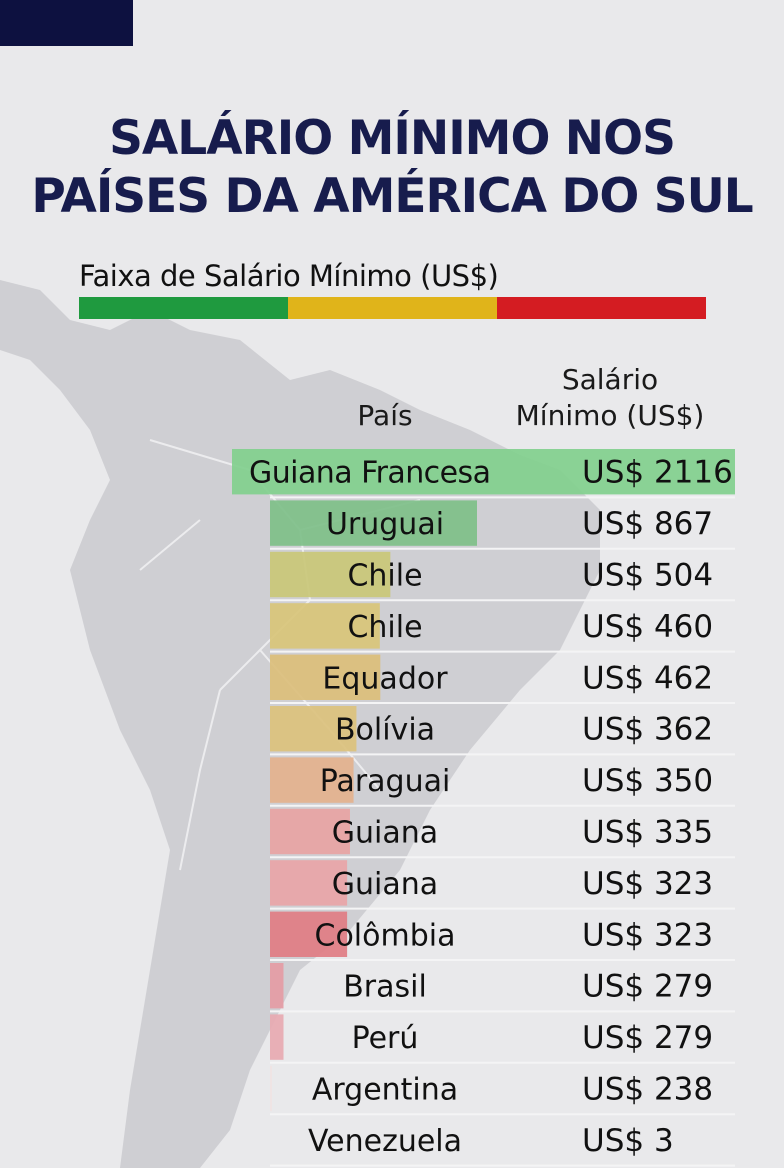 The height and width of the screenshot is (1168, 784). I want to click on wage-label: US$ 362, so click(647, 730).